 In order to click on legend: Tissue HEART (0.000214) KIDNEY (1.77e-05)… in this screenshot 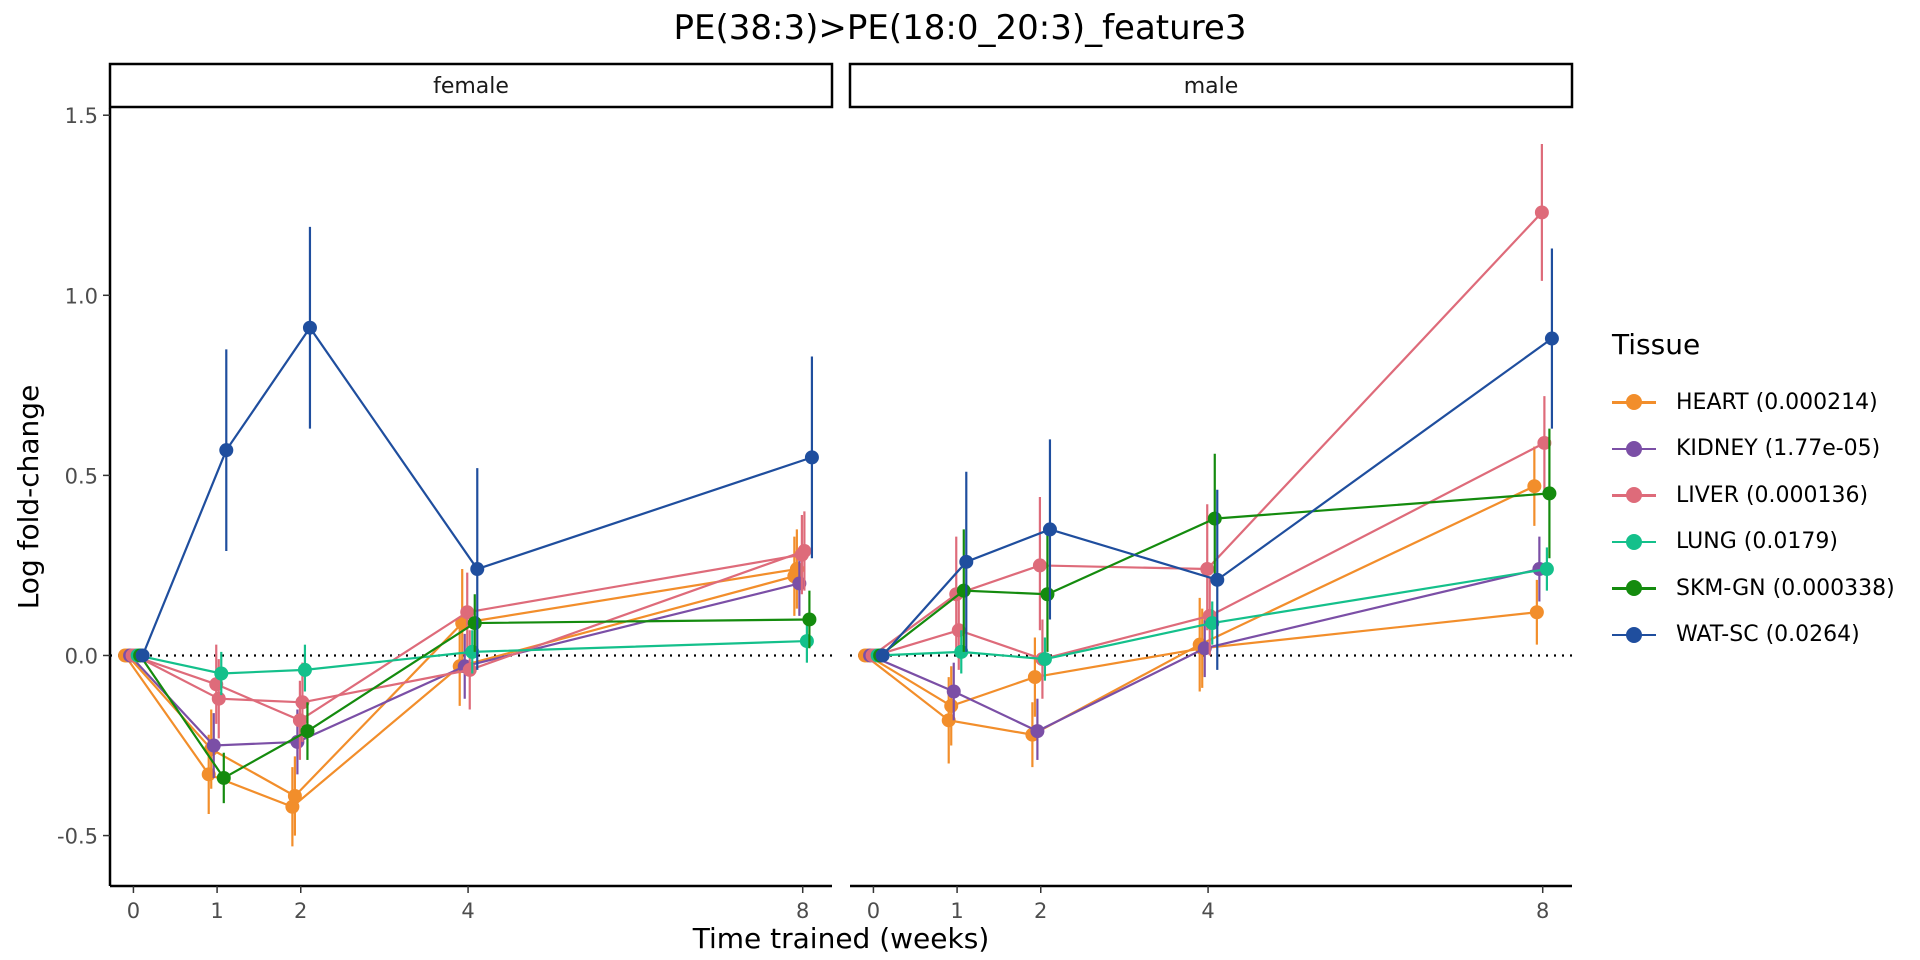, I will do `click(1753, 493)`.